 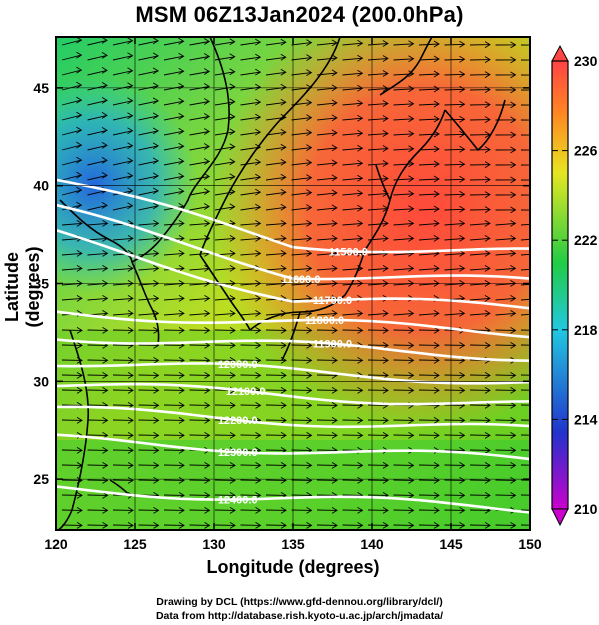 I want to click on x-tick-label: 135, so click(x=293, y=544).